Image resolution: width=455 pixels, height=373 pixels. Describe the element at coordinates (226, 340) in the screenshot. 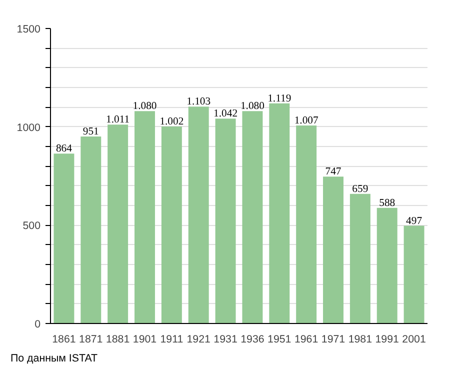

I see `x-tick-label: 1931` at that location.